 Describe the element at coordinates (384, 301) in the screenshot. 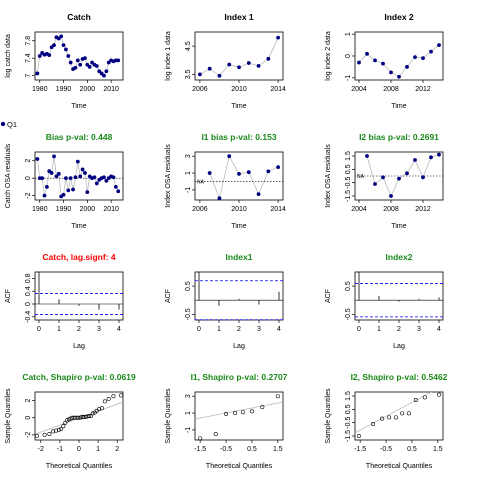

I see `panel-index2-acf: Index2 0 1 2 3 4 -0.5 0.5 Lag ACF` at that location.